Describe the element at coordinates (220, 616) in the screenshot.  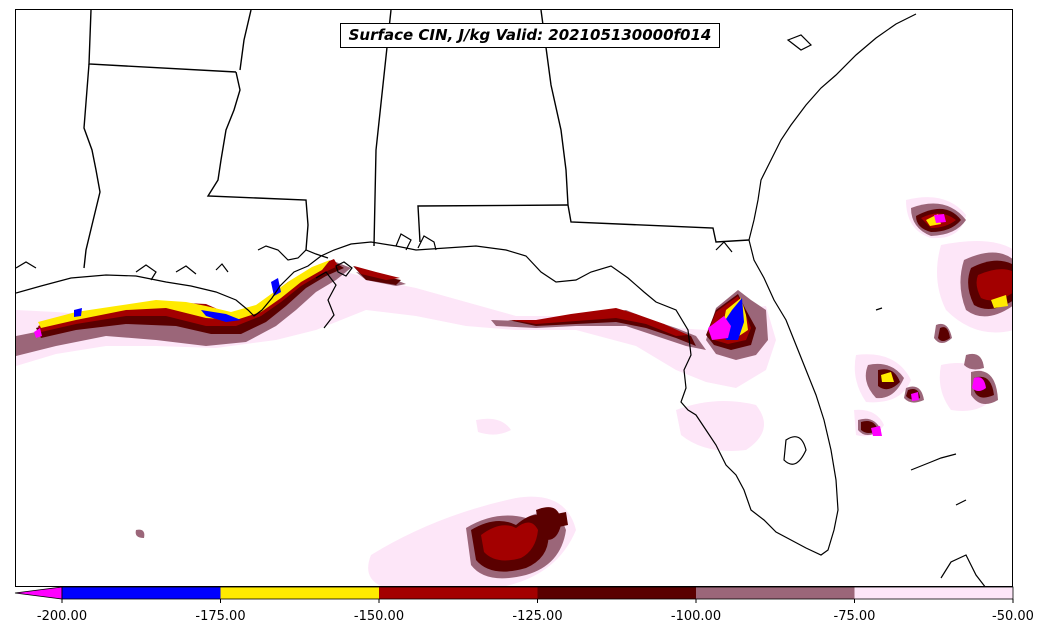
I see `colorbar-tick-label: -175.00` at that location.